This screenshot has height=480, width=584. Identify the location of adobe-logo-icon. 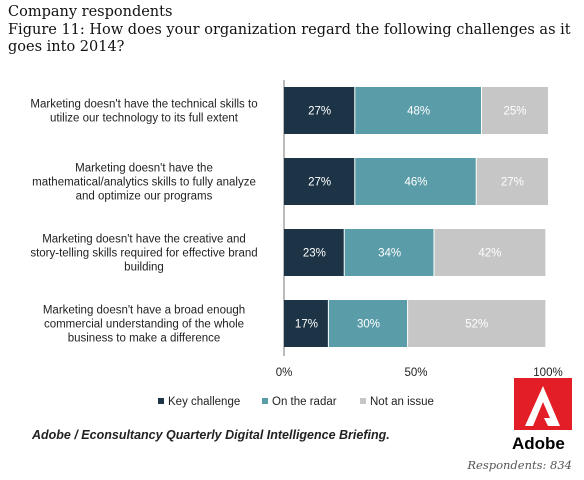
(543, 404).